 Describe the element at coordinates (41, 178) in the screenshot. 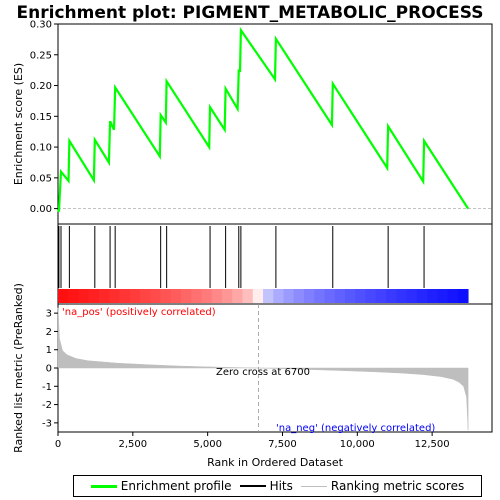

I see `es-y-tick-label: 0.05` at that location.